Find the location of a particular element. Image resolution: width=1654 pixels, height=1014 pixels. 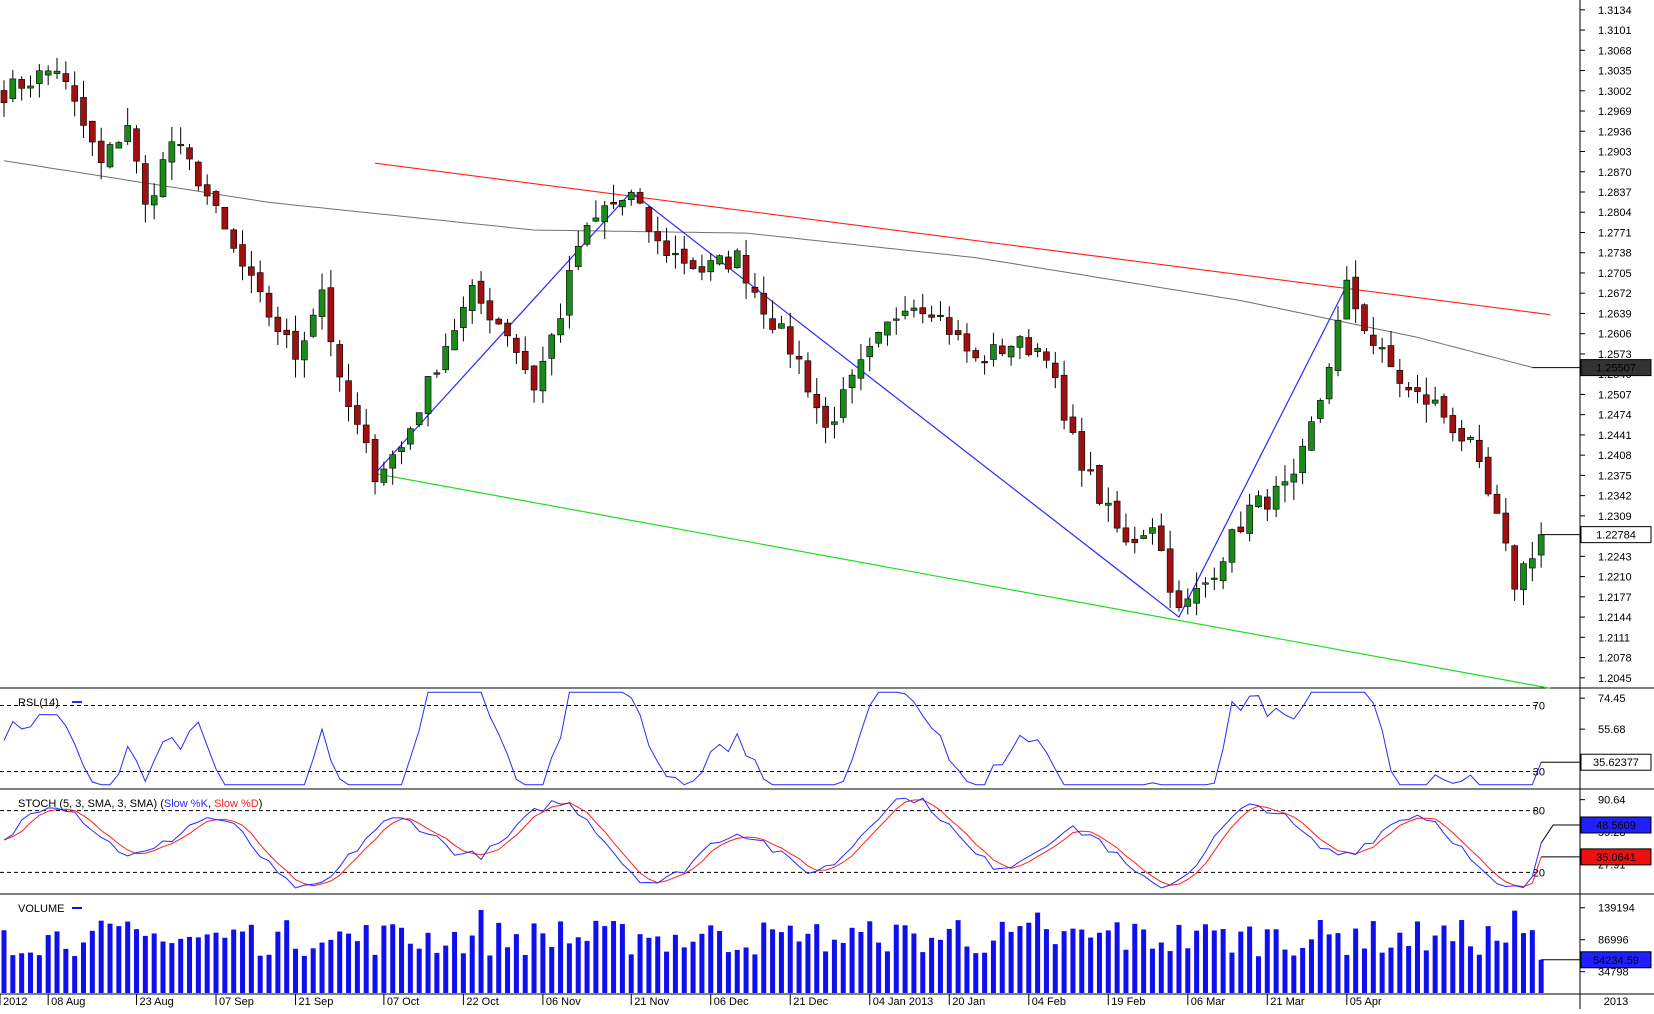

y-tick-label: 1.2969 is located at coordinates (1615, 112).